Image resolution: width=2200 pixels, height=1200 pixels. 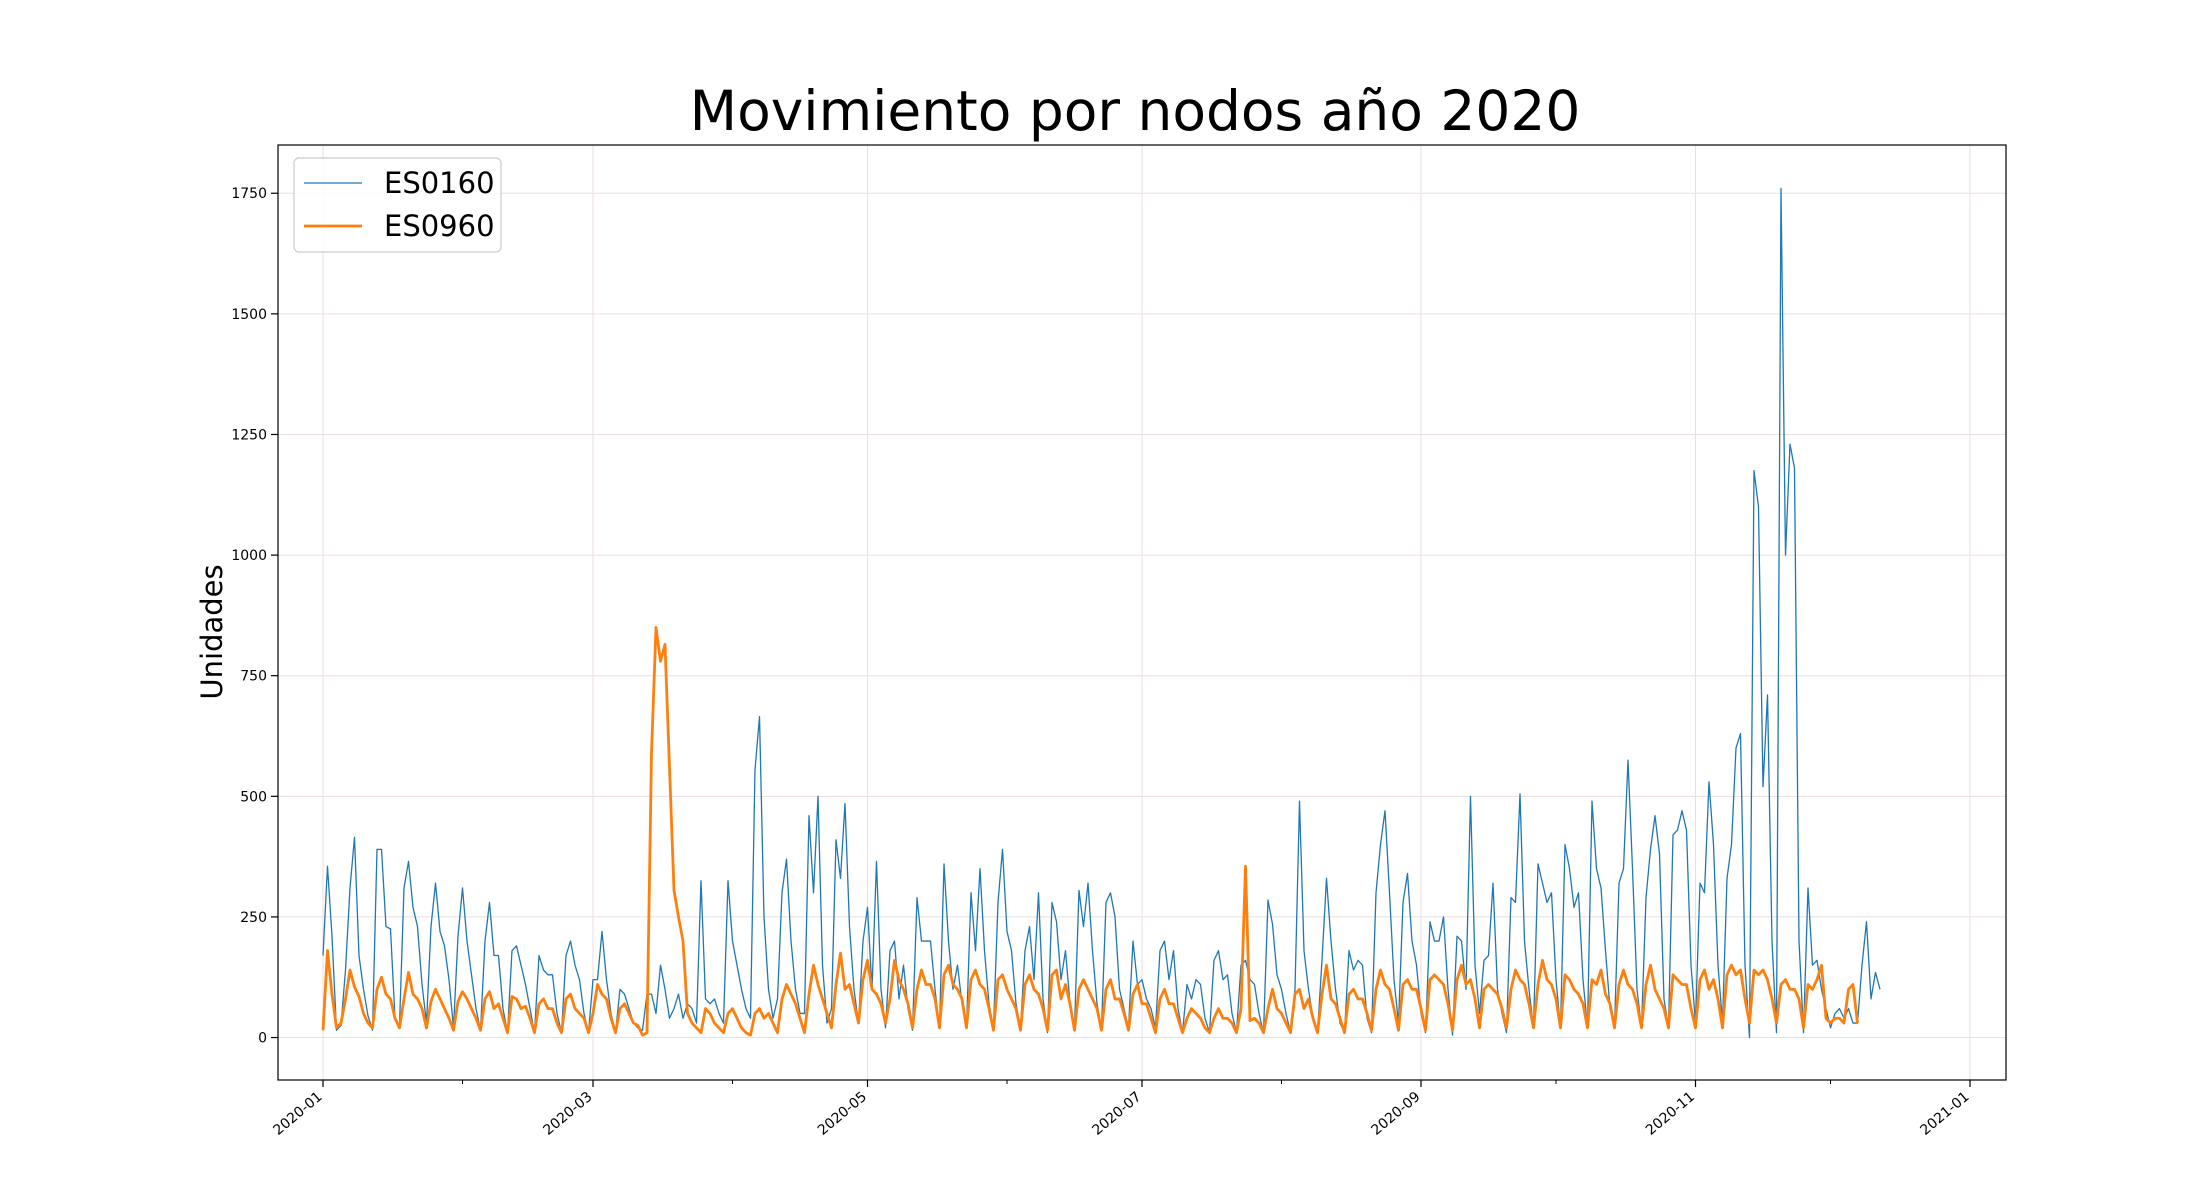 What do you see at coordinates (212, 631) in the screenshot?
I see `y-axis-label: Unidades` at bounding box center [212, 631].